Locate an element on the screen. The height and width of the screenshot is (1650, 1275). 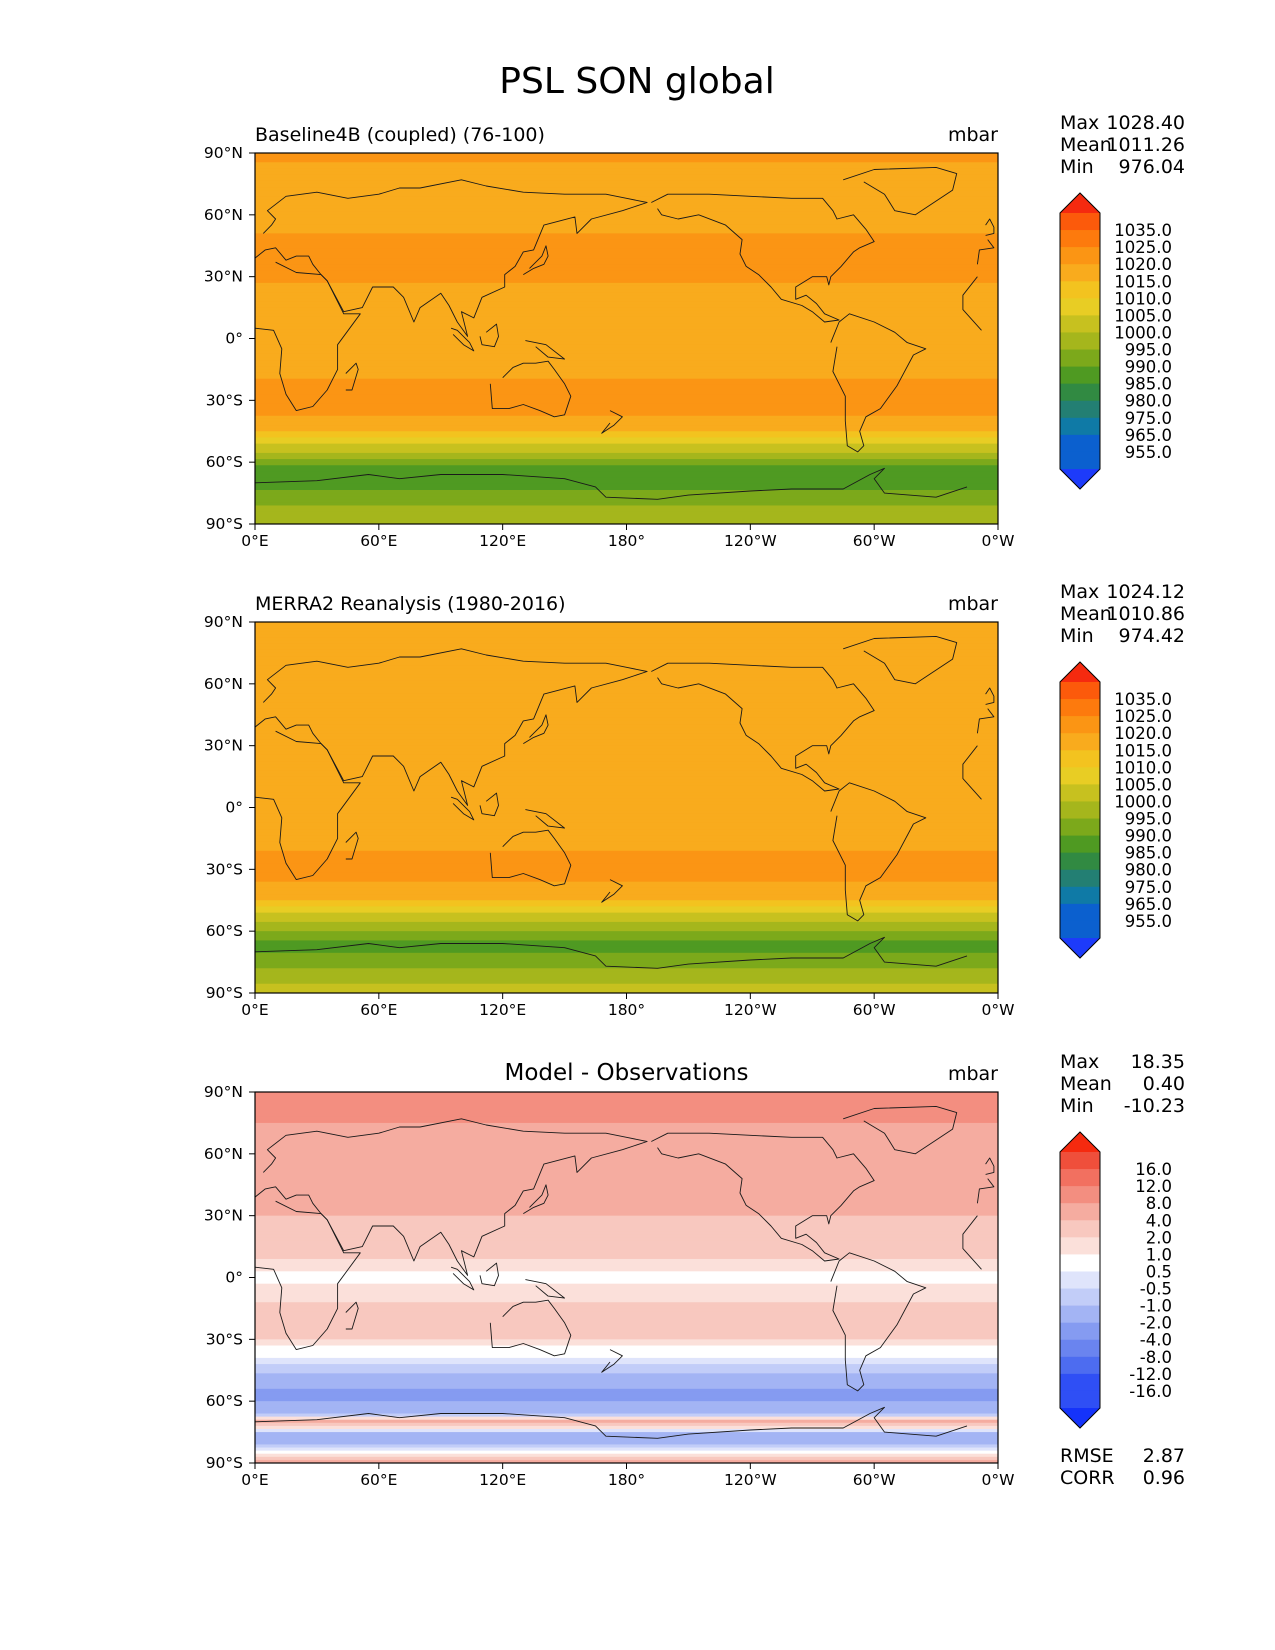
x-tick-label: 180° is located at coordinates (626, 541).